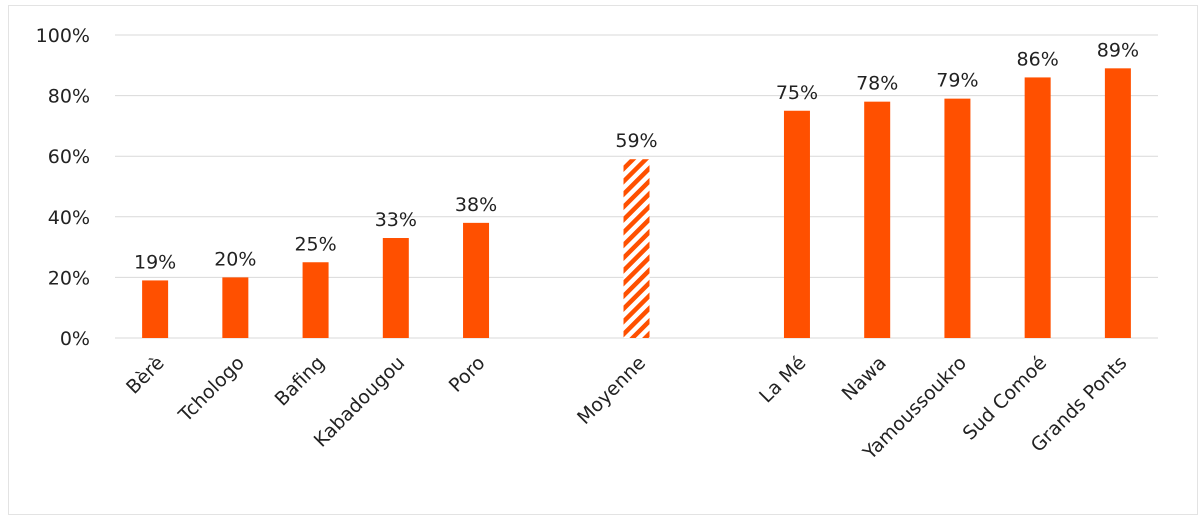  What do you see at coordinates (611, 390) in the screenshot?
I see `x-tick-label: Moyenne` at bounding box center [611, 390].